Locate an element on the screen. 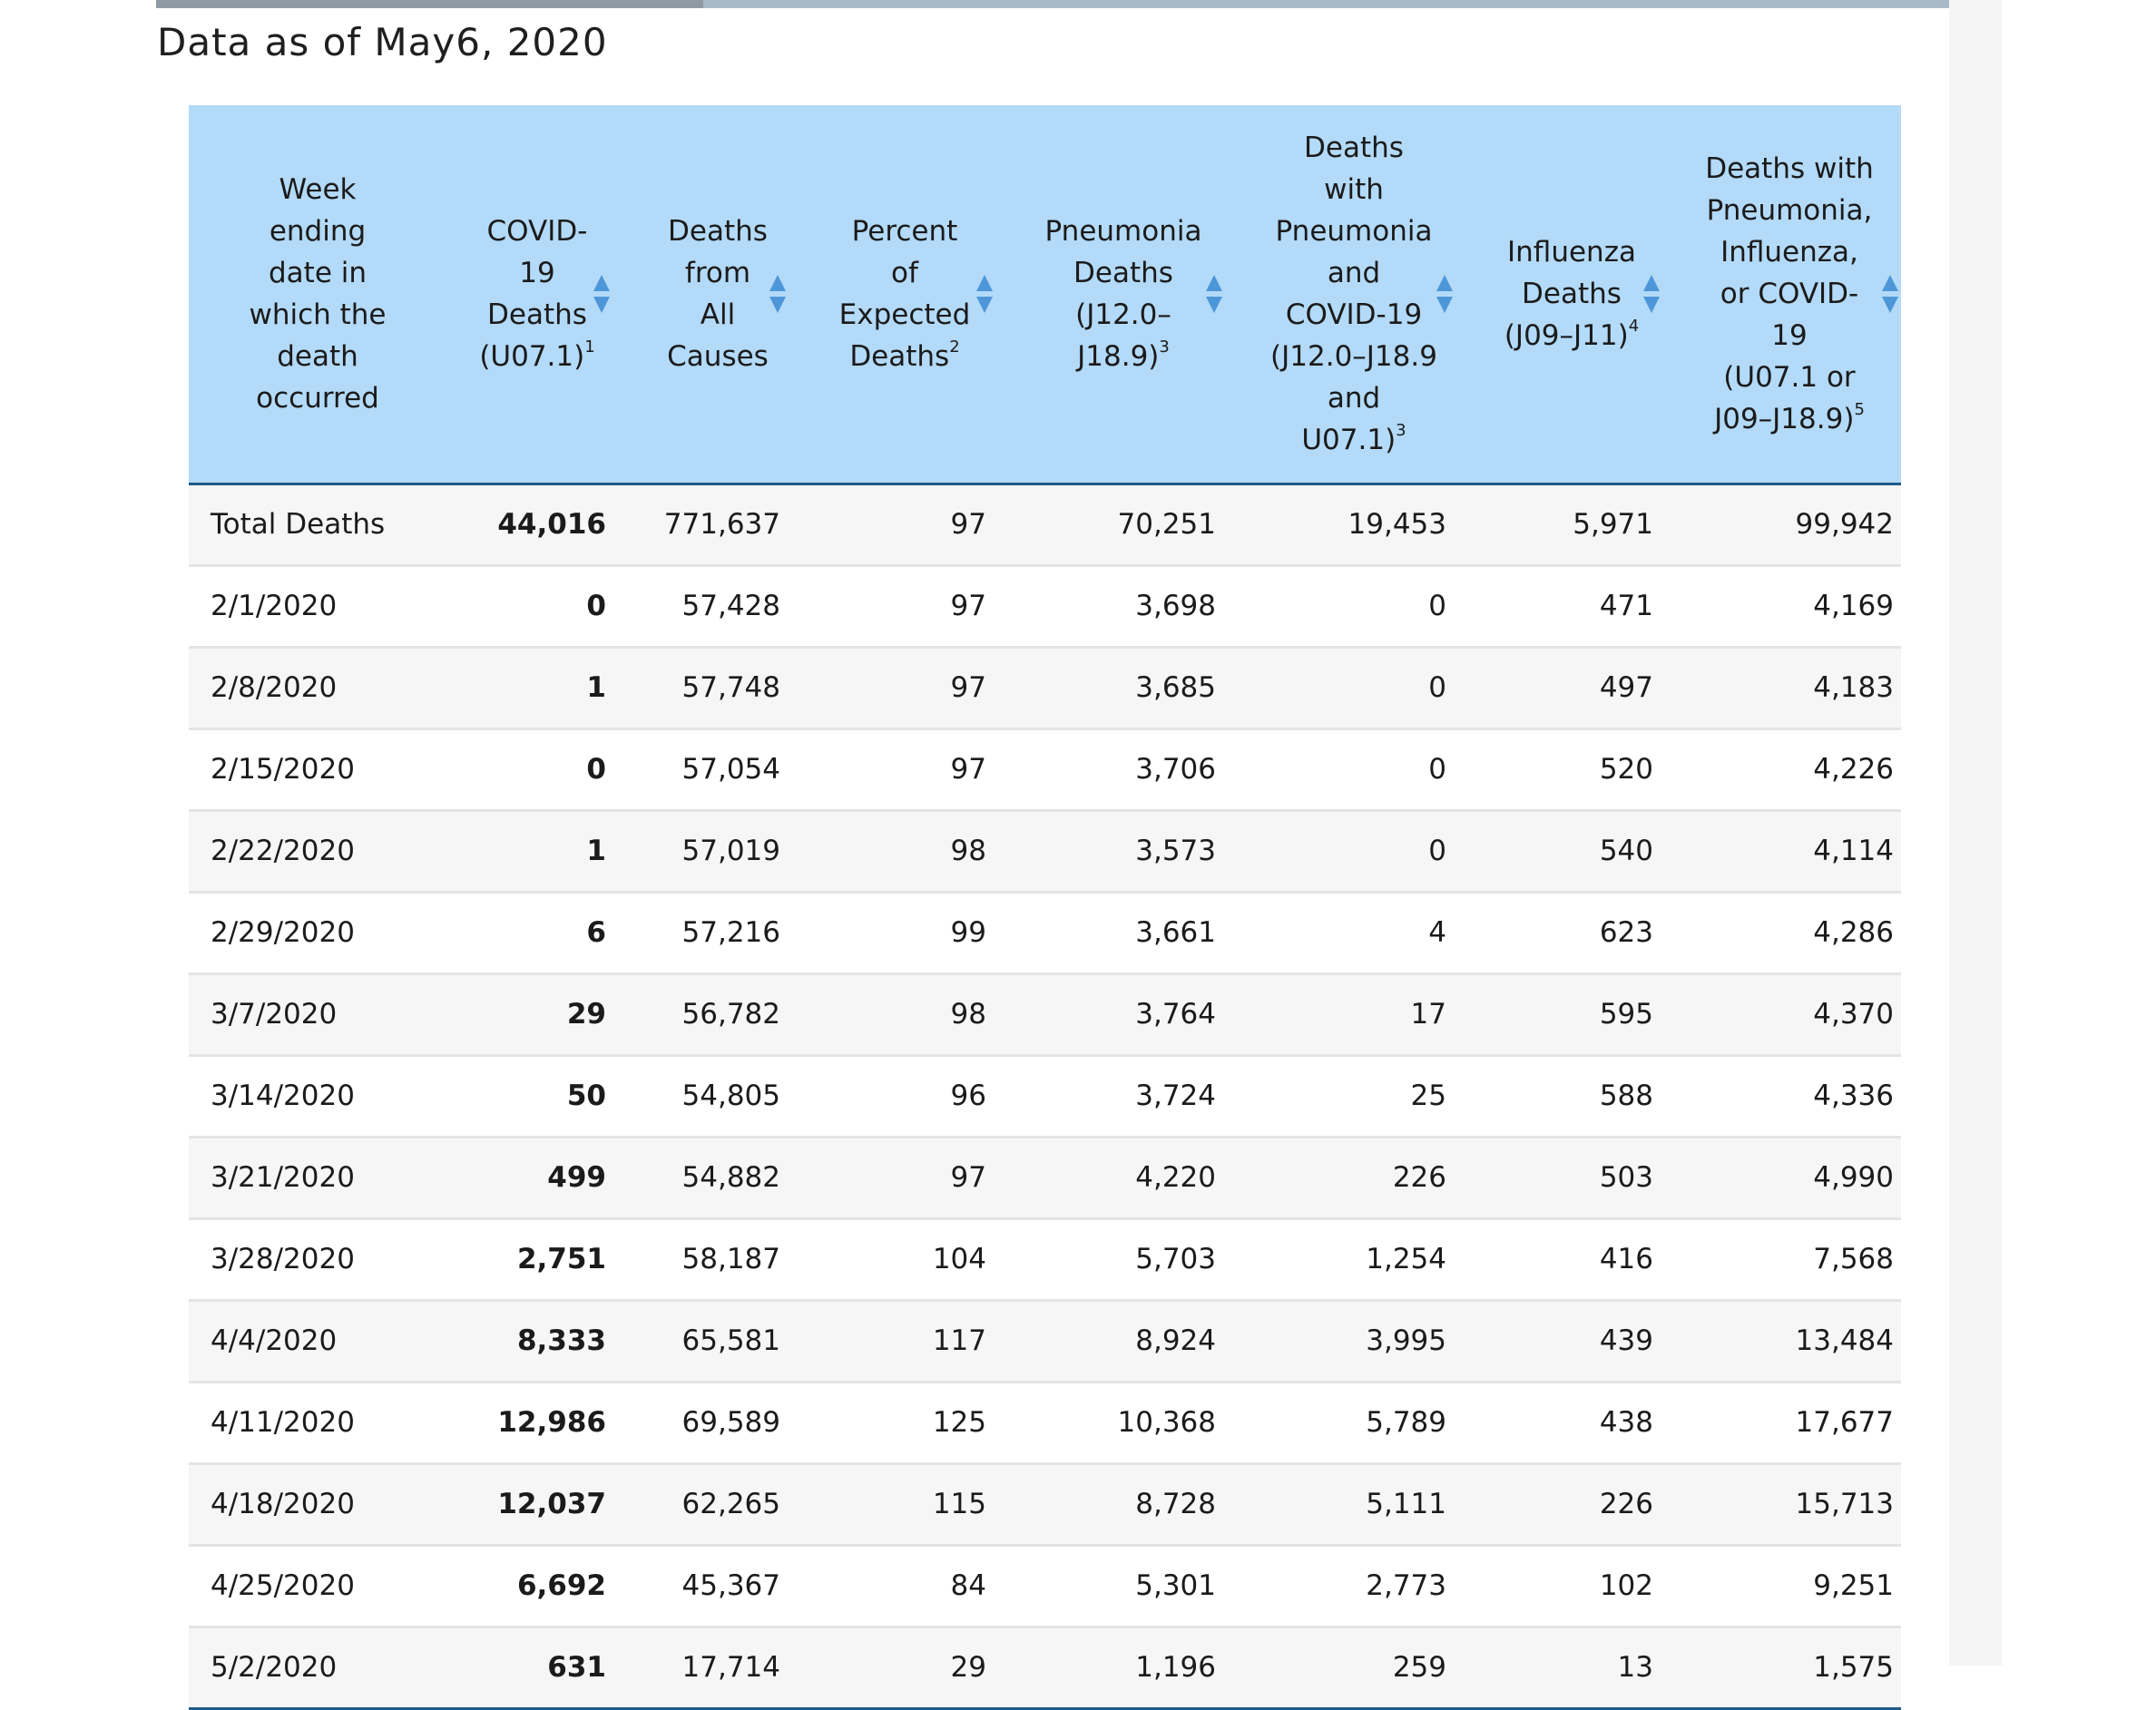 The width and height of the screenshot is (2156, 1710). value-cell: 17,677 is located at coordinates (1844, 1422).